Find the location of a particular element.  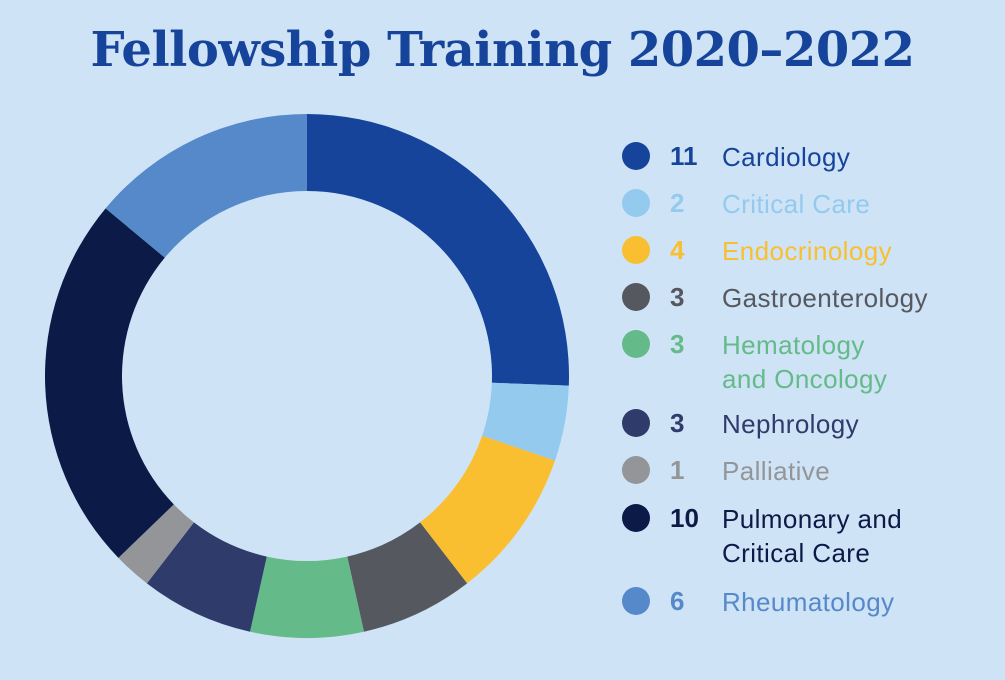

legend-item-rheumatology: 6 Rheumatology is located at coordinates (807, 600).